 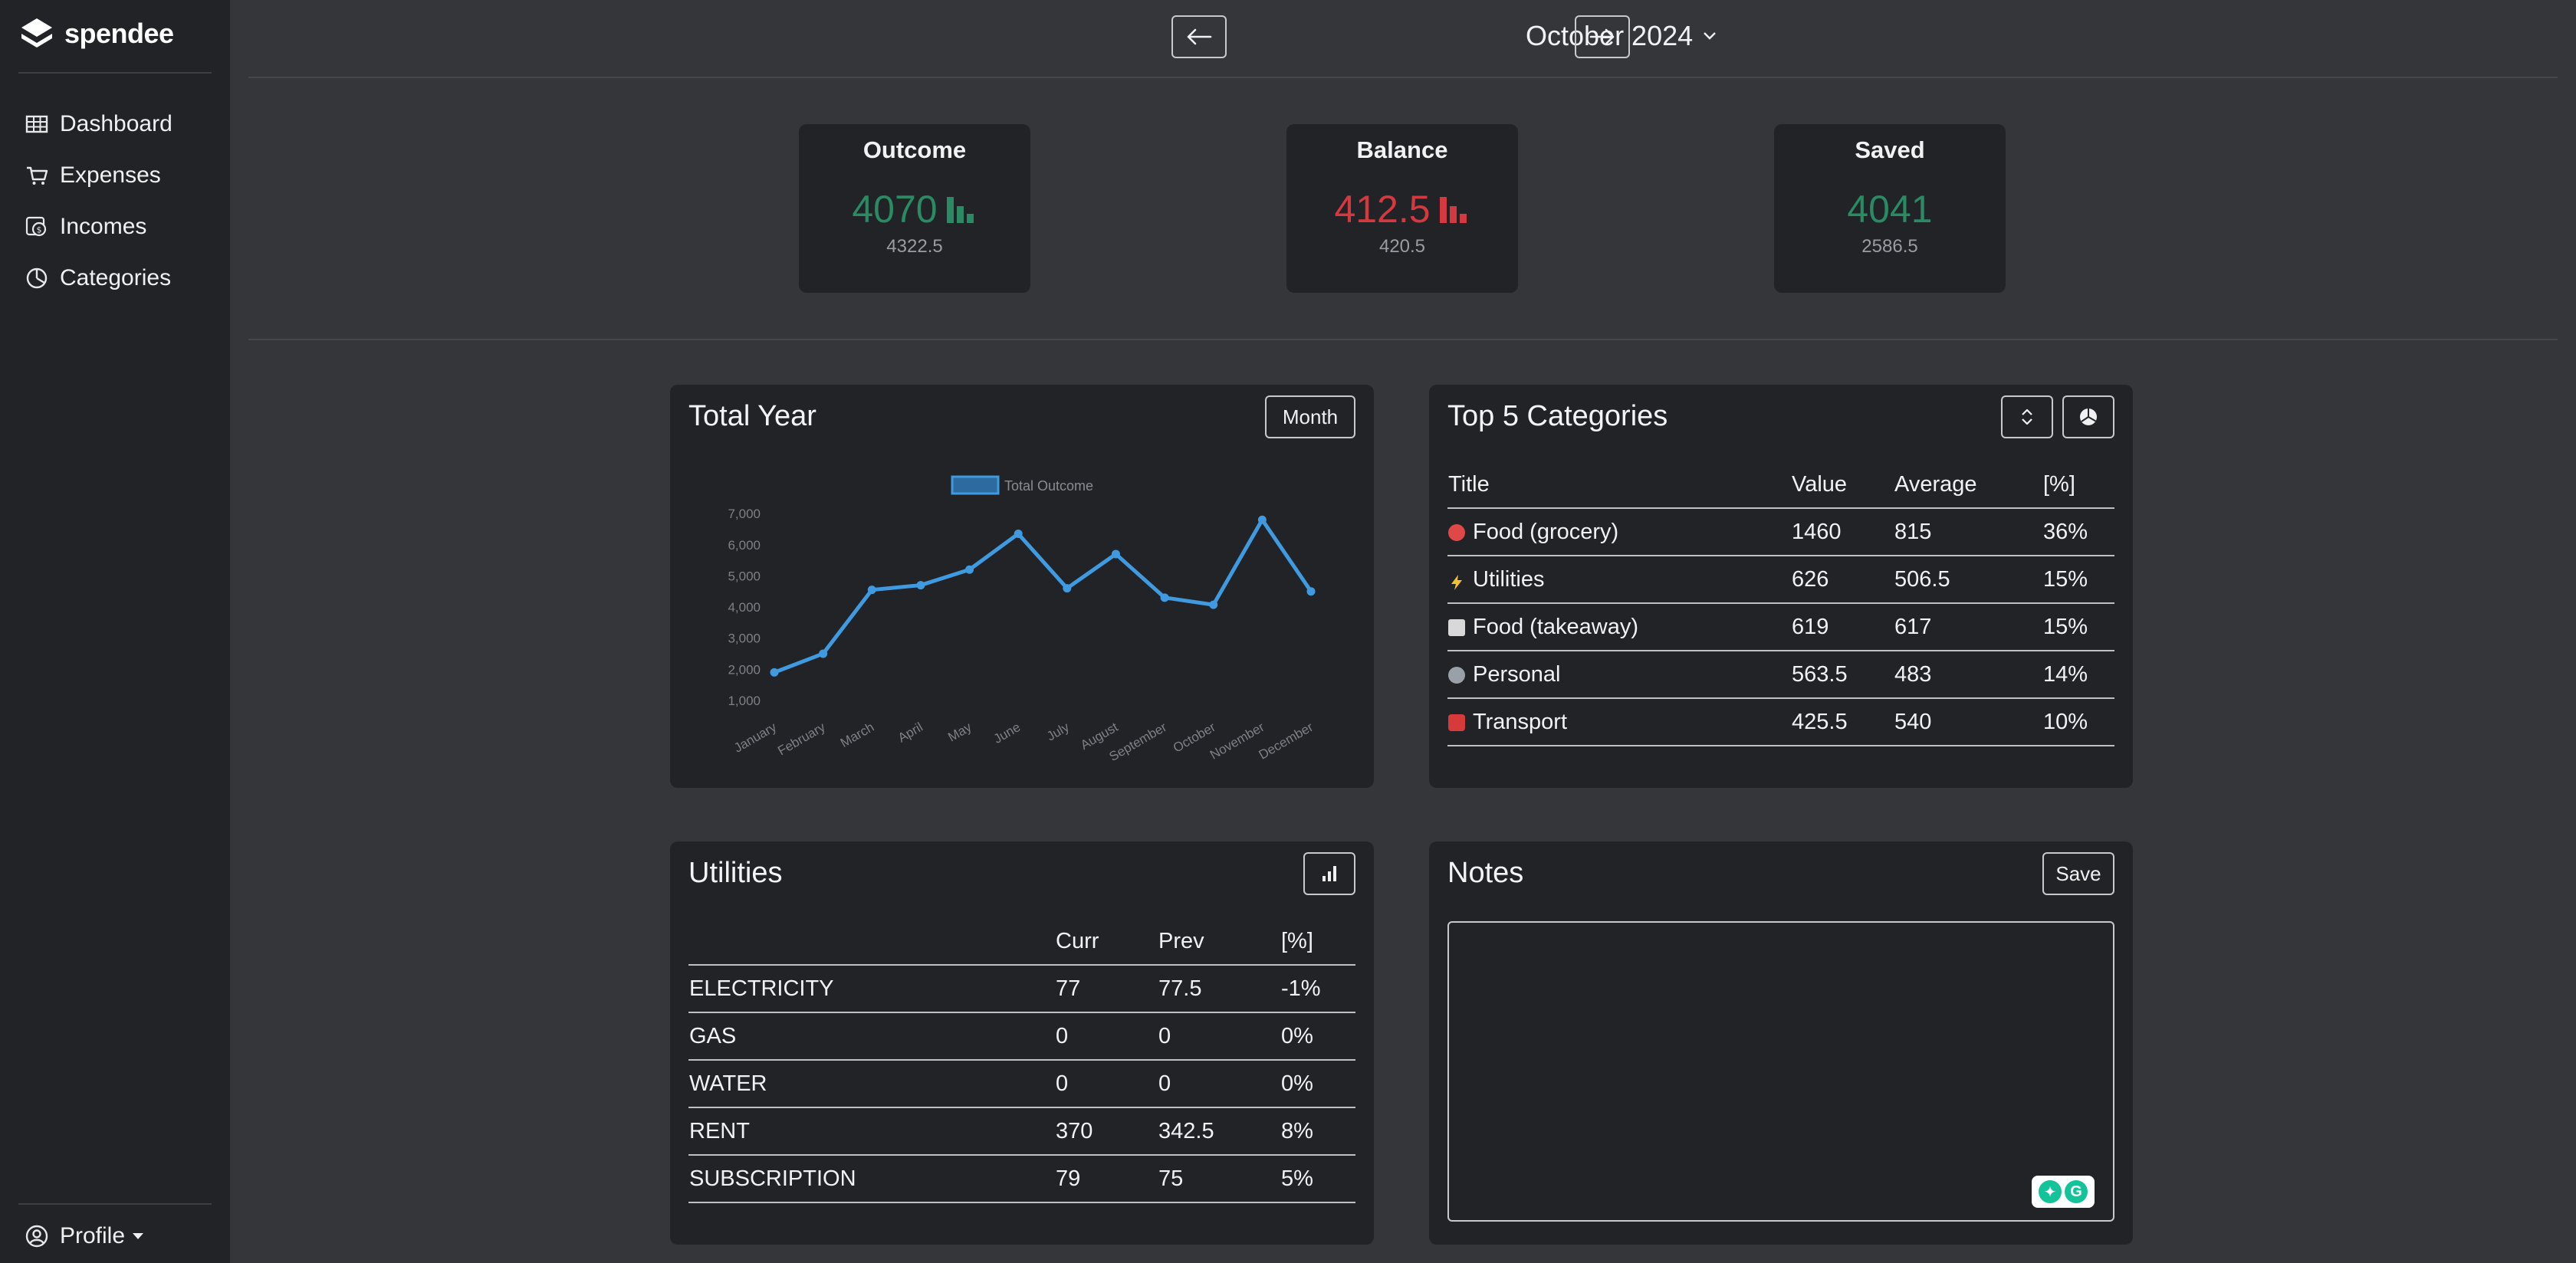 I want to click on chart-toggle-button, so click(x=1329, y=874).